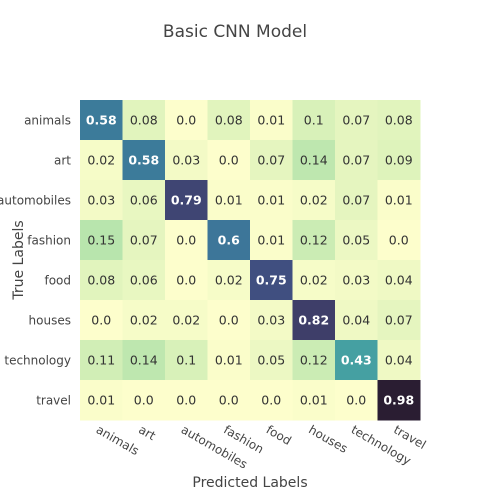  Describe the element at coordinates (147, 432) in the screenshot. I see `x-tick-label: art` at that location.